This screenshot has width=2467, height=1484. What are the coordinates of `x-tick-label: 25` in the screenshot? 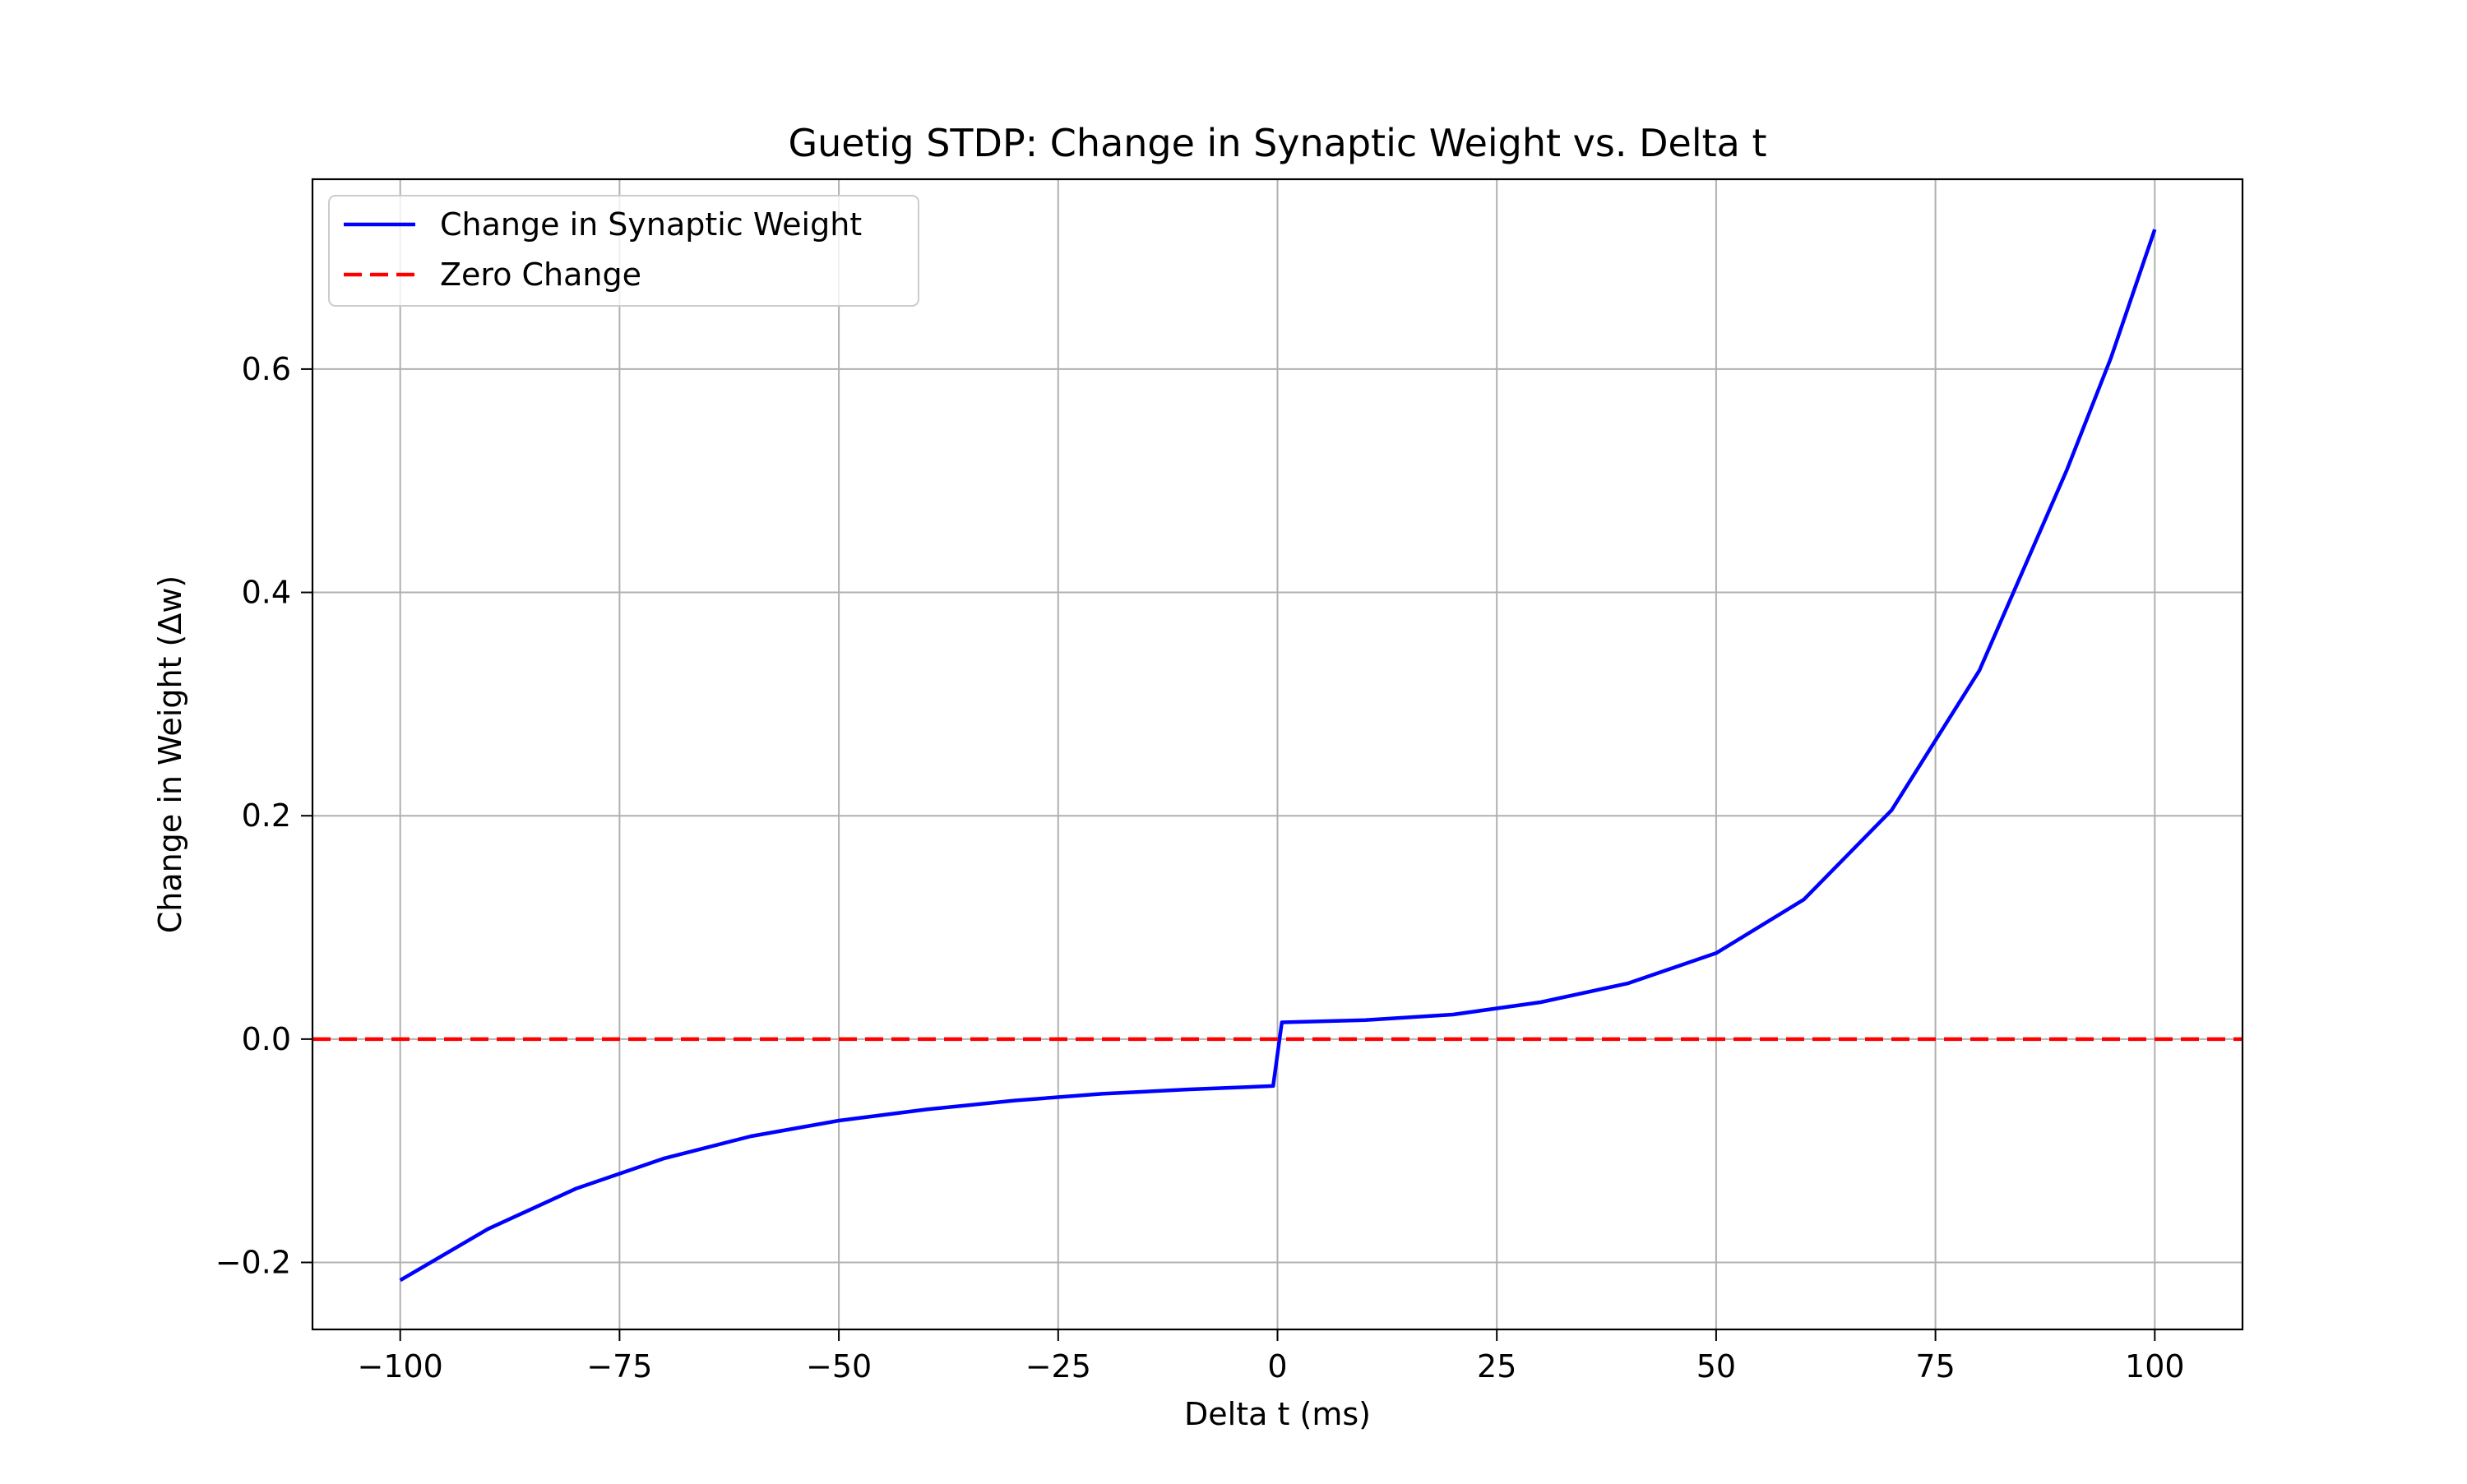 It's located at (1497, 1366).